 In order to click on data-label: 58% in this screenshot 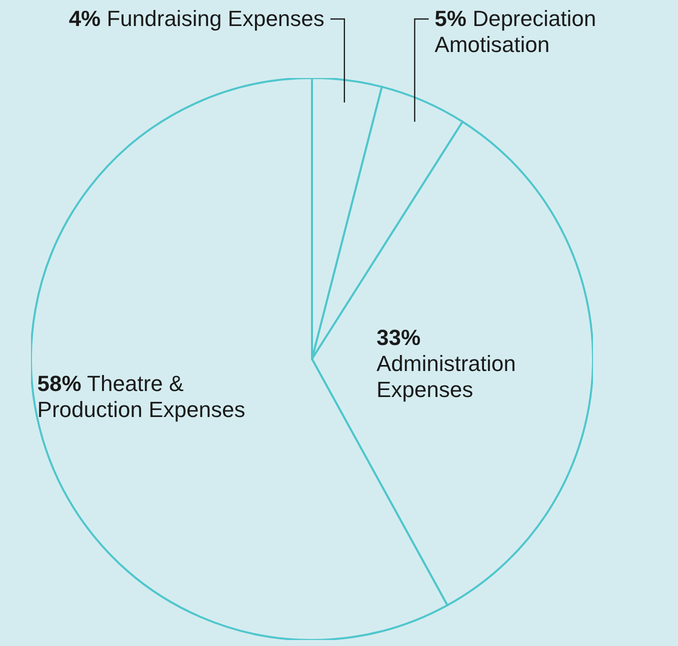, I will do `click(59, 383)`.